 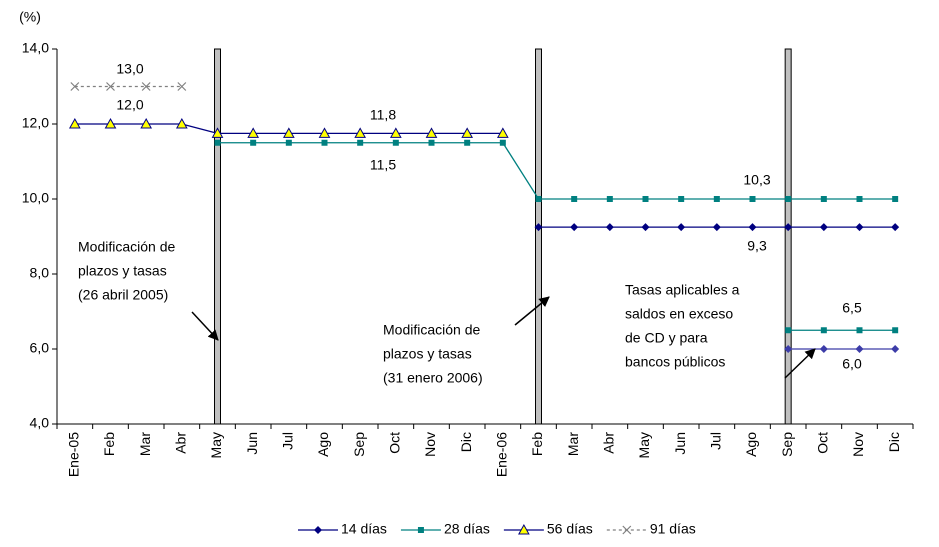 I want to click on annotation: 6,0, so click(x=852, y=364).